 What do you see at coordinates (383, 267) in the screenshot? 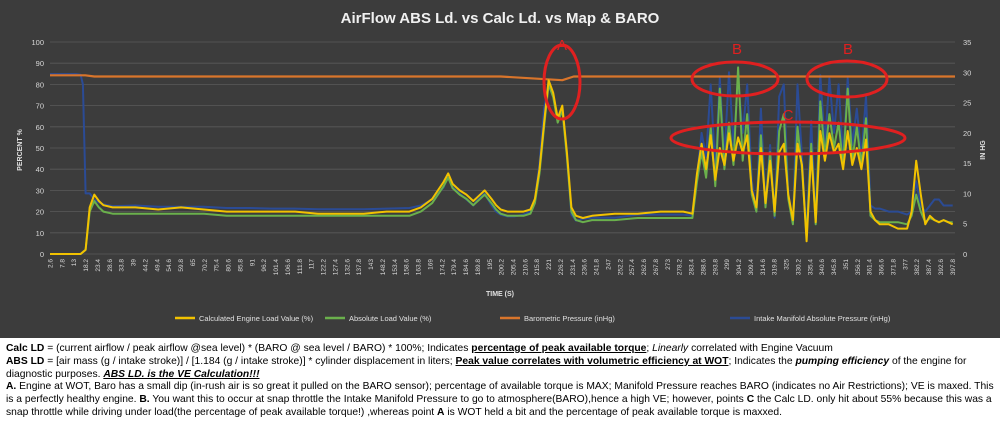
I see `x-tick-label: 148.2` at bounding box center [383, 267].